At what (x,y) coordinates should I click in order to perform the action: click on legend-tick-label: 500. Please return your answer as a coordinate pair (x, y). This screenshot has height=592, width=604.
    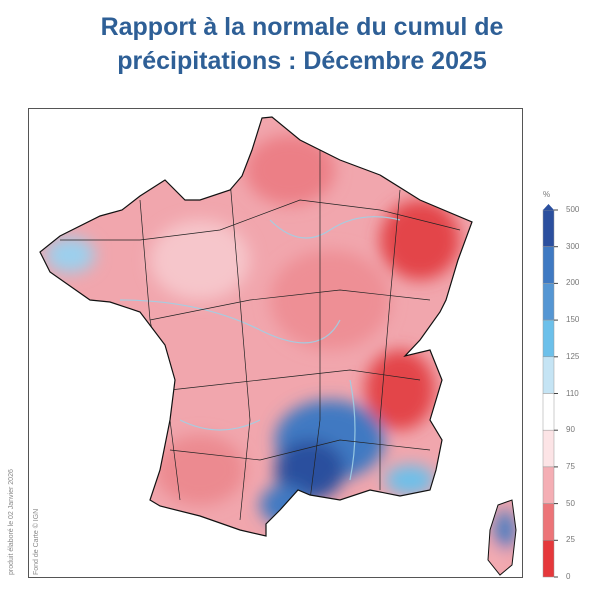
    Looking at the image, I should click on (573, 209).